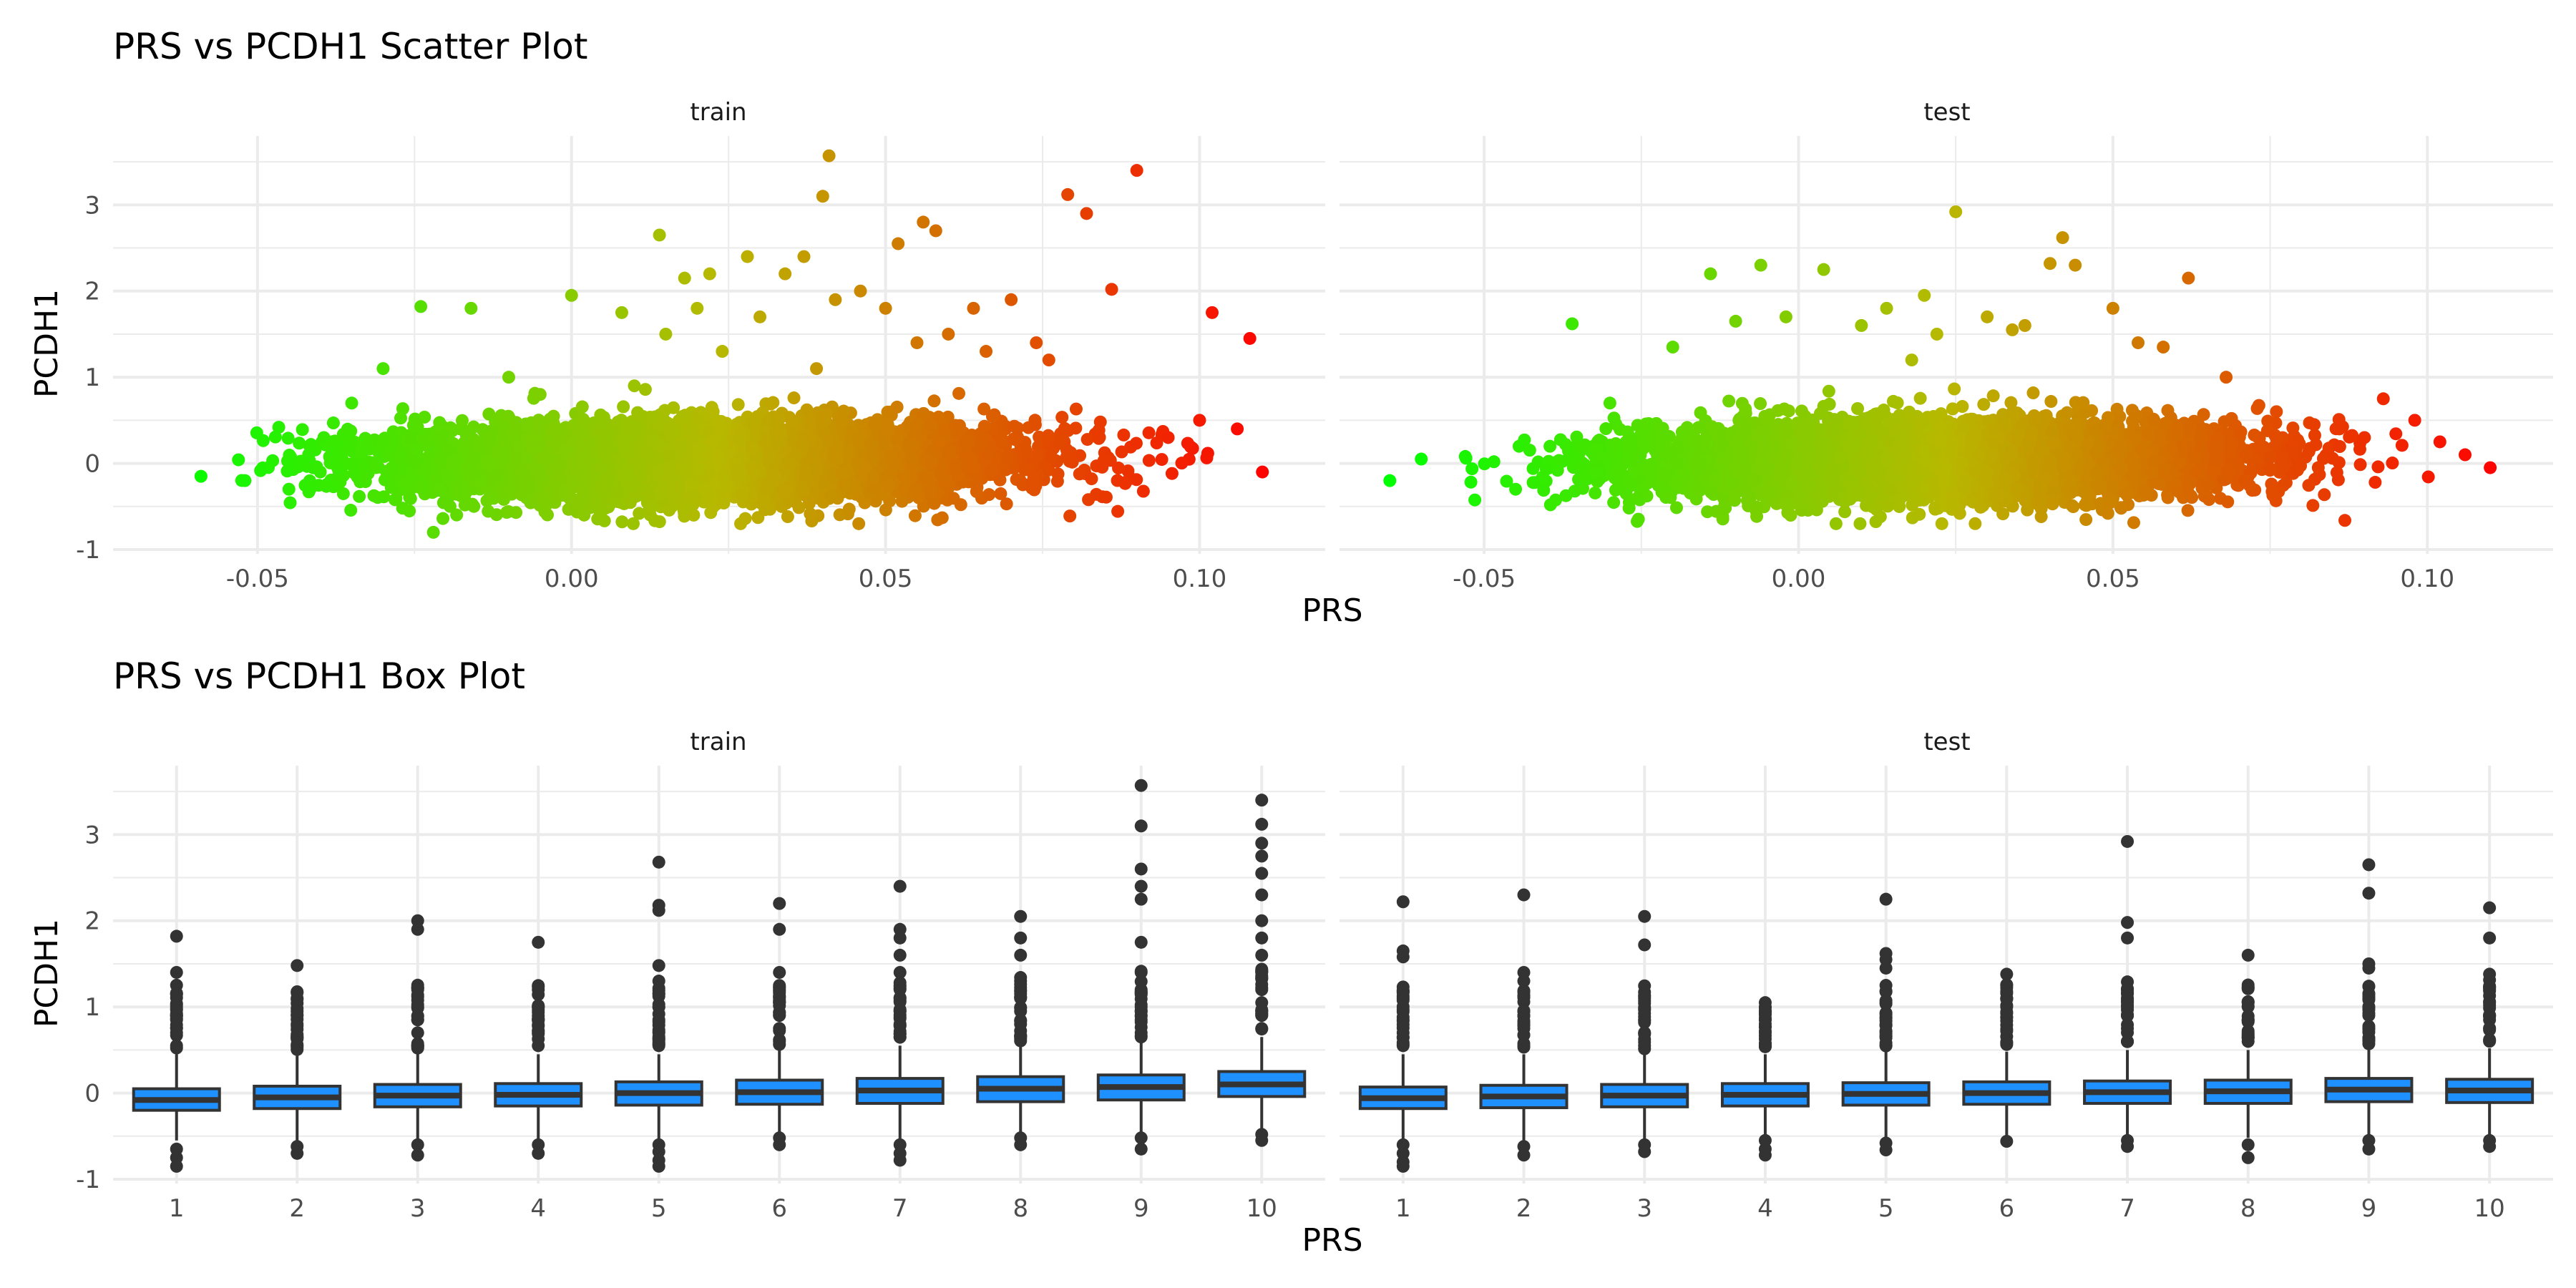  What do you see at coordinates (1946, 112) in the screenshot?
I see `scatter-strip-test: test` at bounding box center [1946, 112].